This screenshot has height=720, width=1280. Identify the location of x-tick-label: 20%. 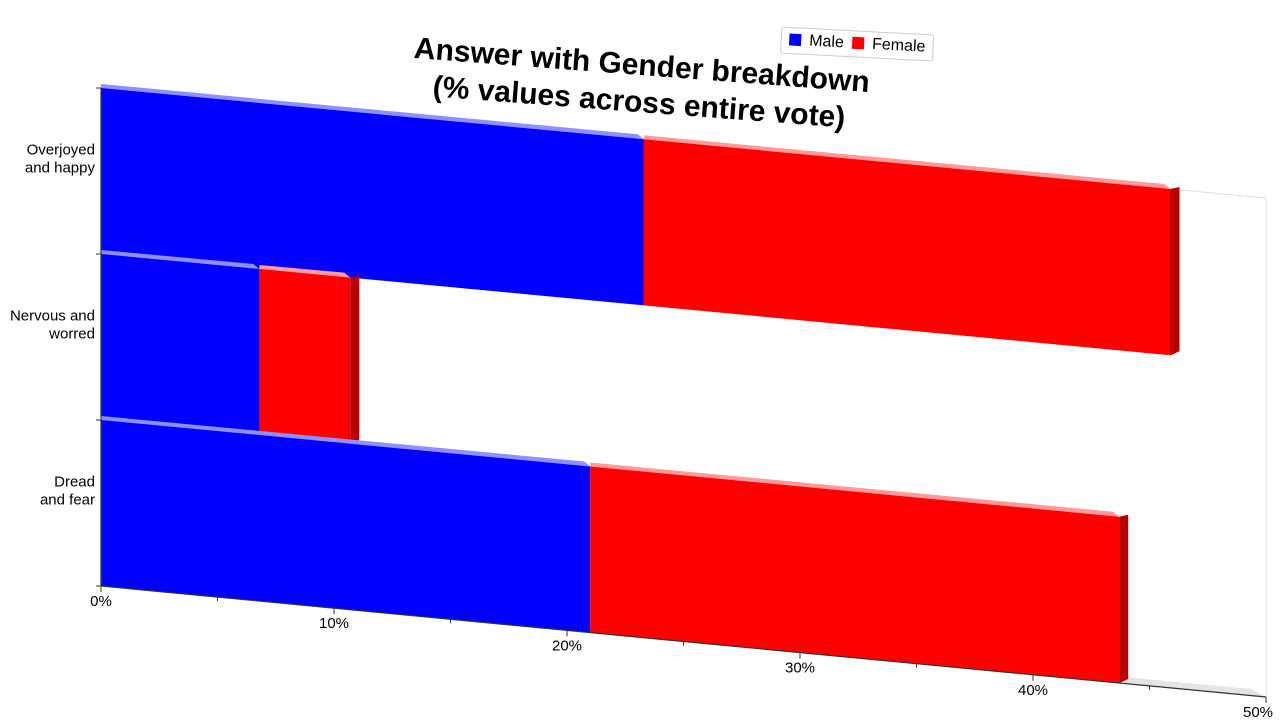
(567, 645).